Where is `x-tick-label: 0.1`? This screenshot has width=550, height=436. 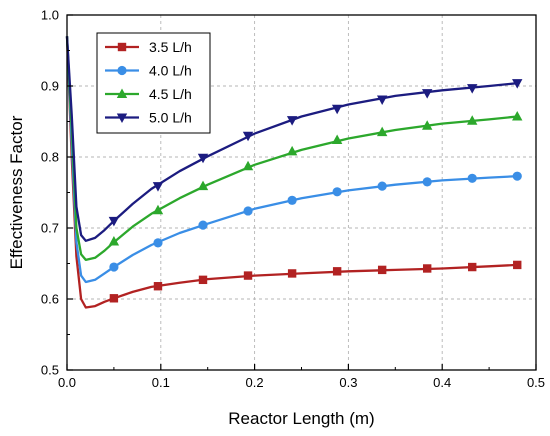 x-tick-label: 0.1 is located at coordinates (161, 382).